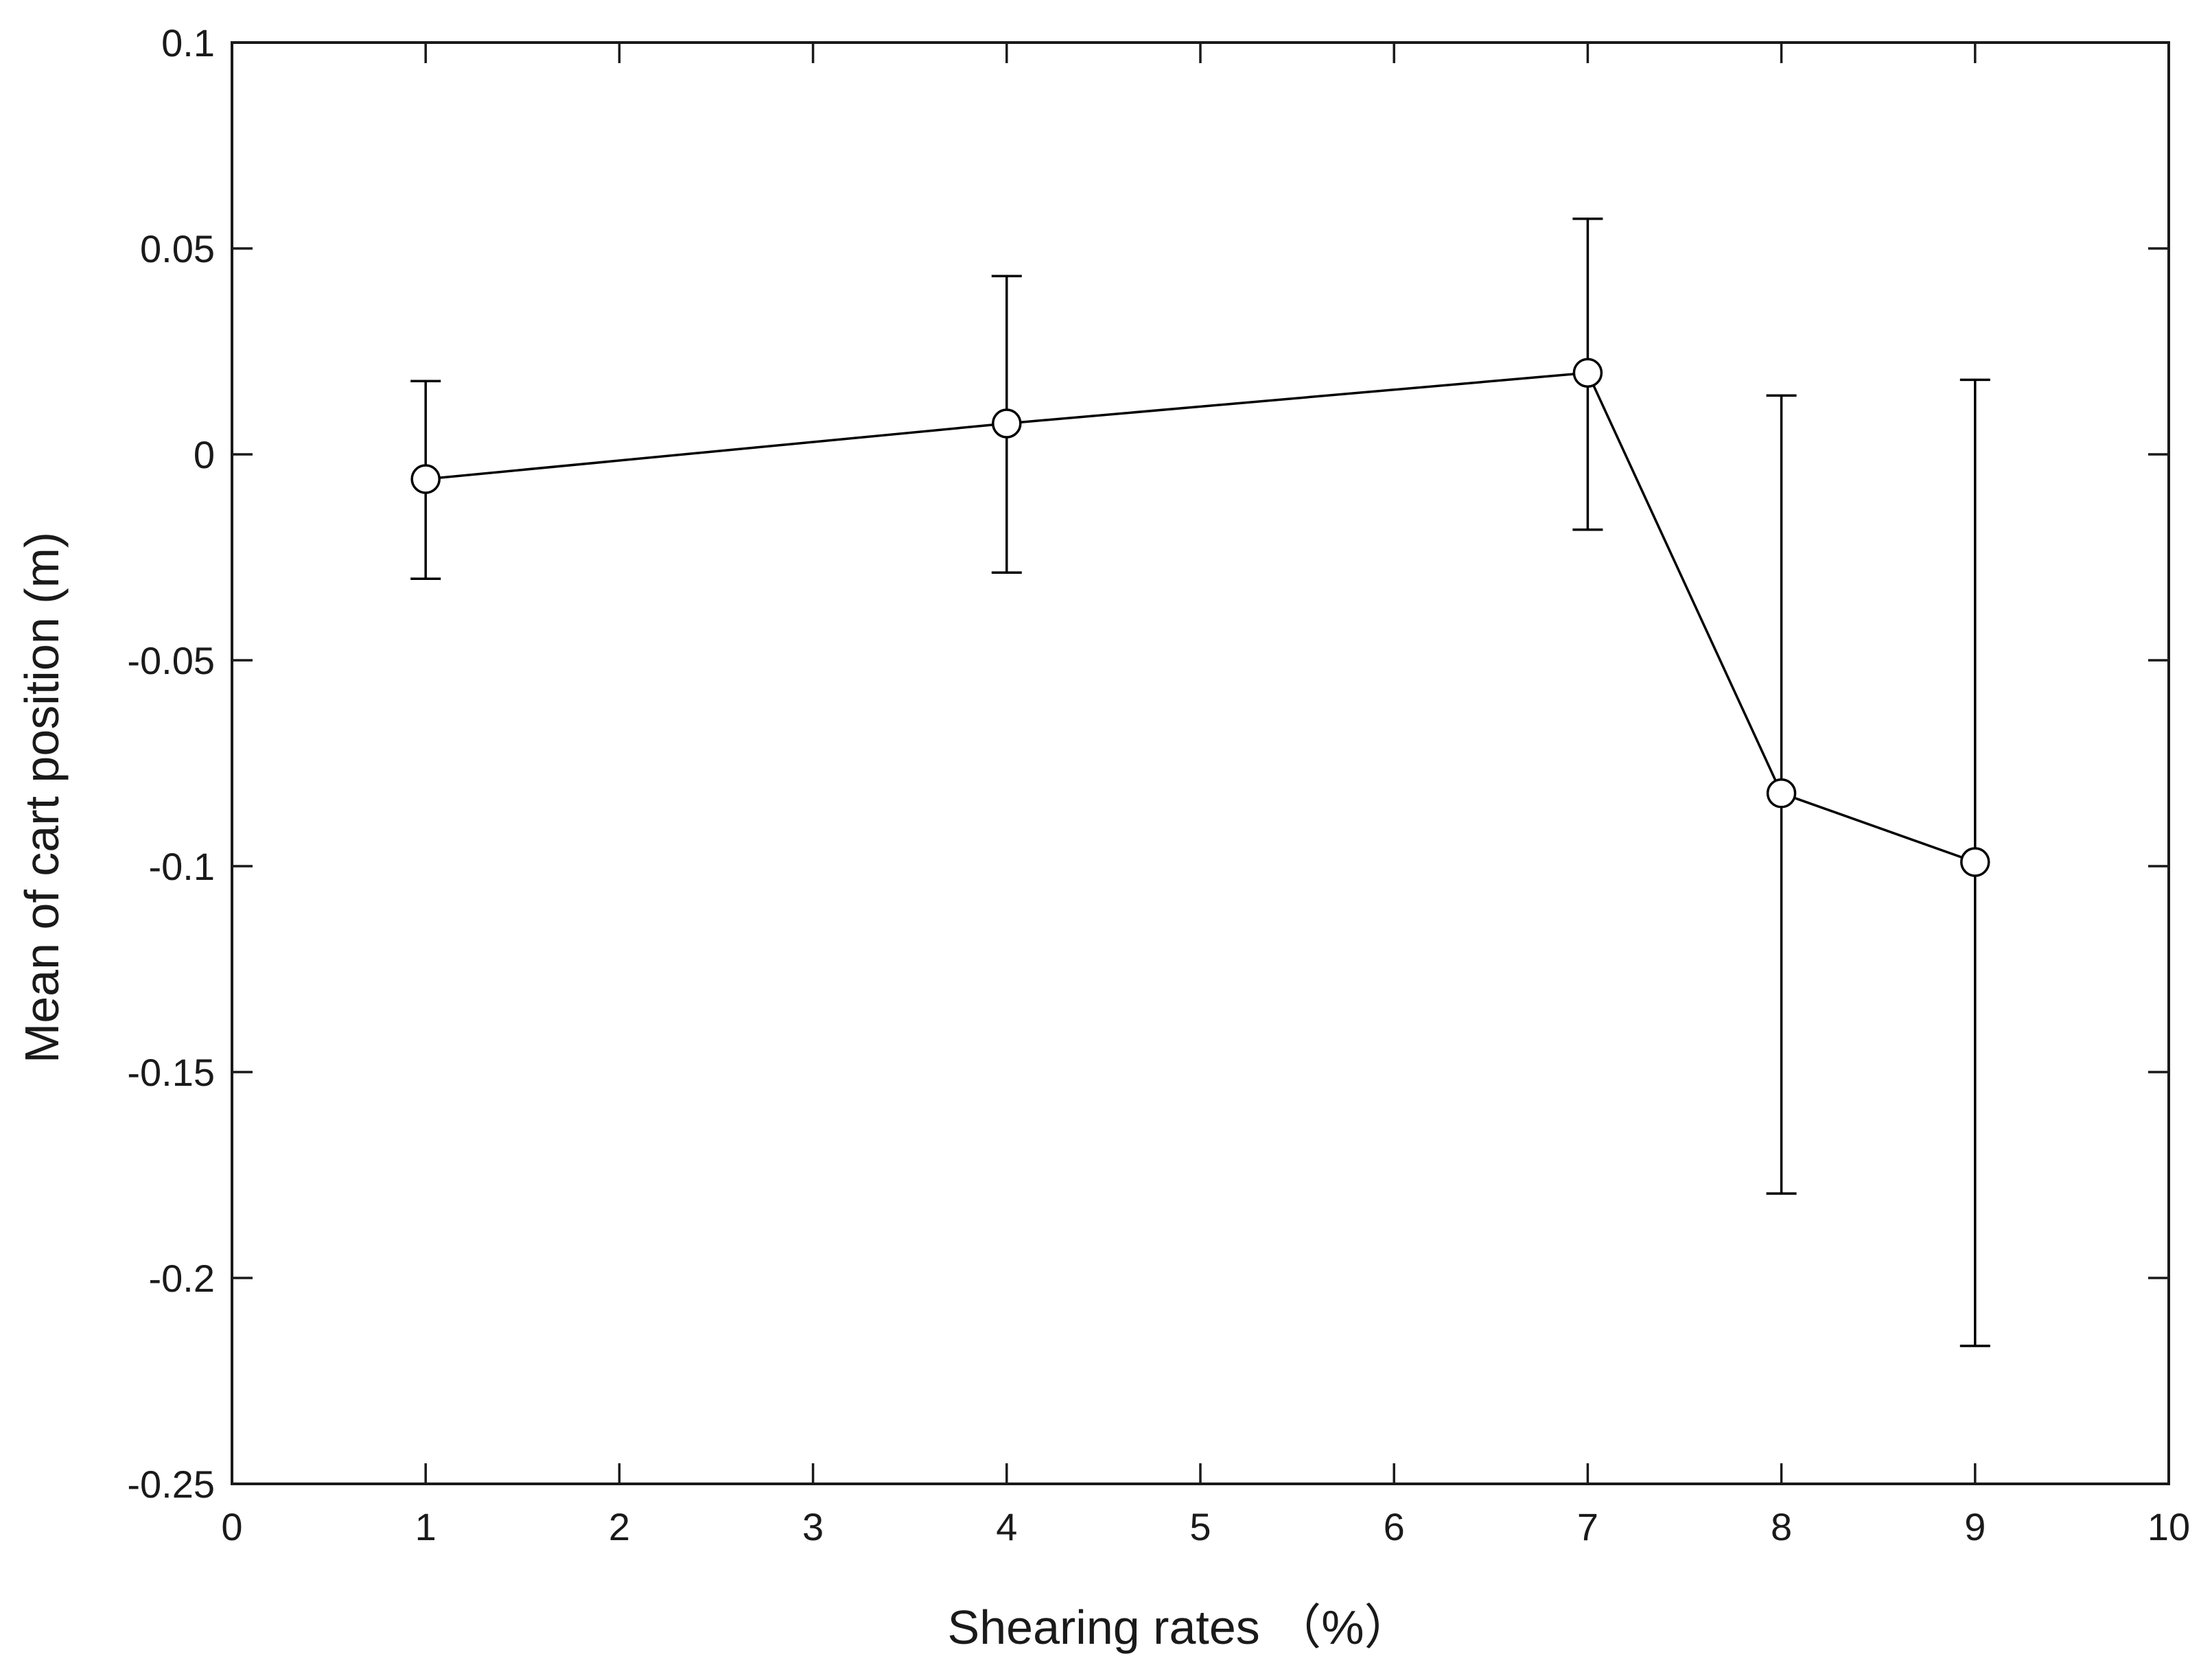 This screenshot has height=1663, width=2212. Describe the element at coordinates (2168, 1527) in the screenshot. I see `x-tick-label: 10` at that location.